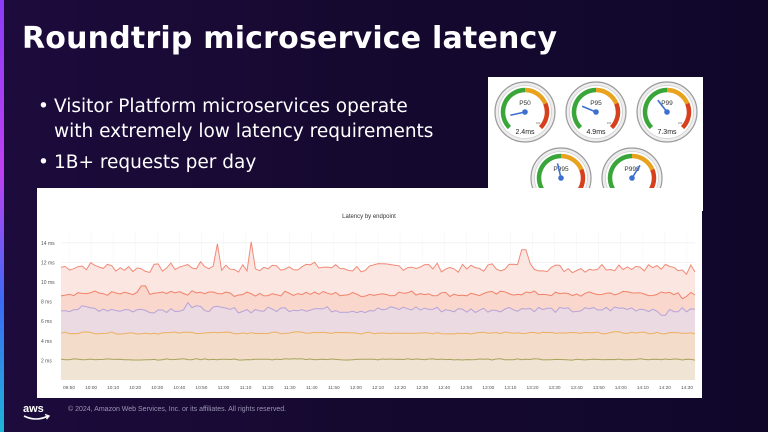 This screenshot has width=768, height=432. I want to click on x-tick-label: 13:00, so click(488, 388).